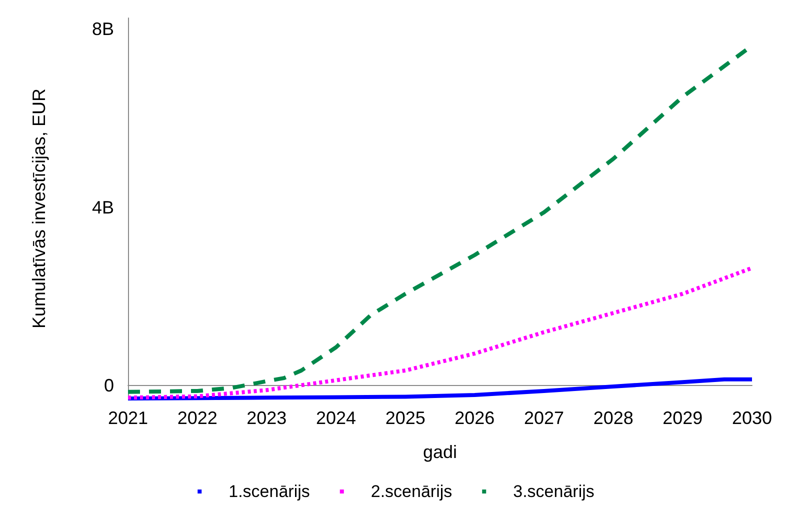 The image size is (792, 513). What do you see at coordinates (440, 389) in the screenshot?
I see `line-series` at bounding box center [440, 389].